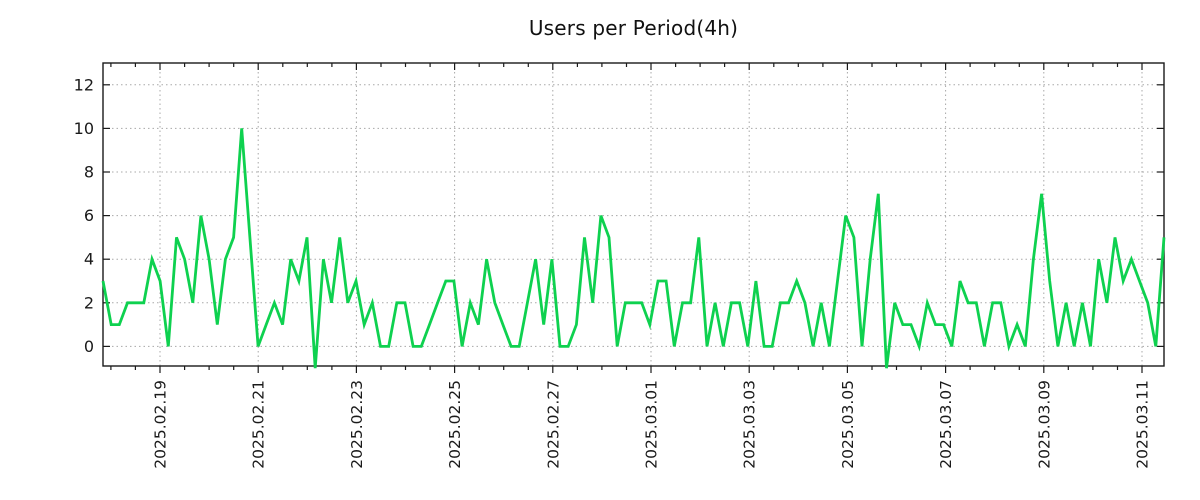  Describe the element at coordinates (89, 302) in the screenshot. I see `y-tick-label: 2` at that location.